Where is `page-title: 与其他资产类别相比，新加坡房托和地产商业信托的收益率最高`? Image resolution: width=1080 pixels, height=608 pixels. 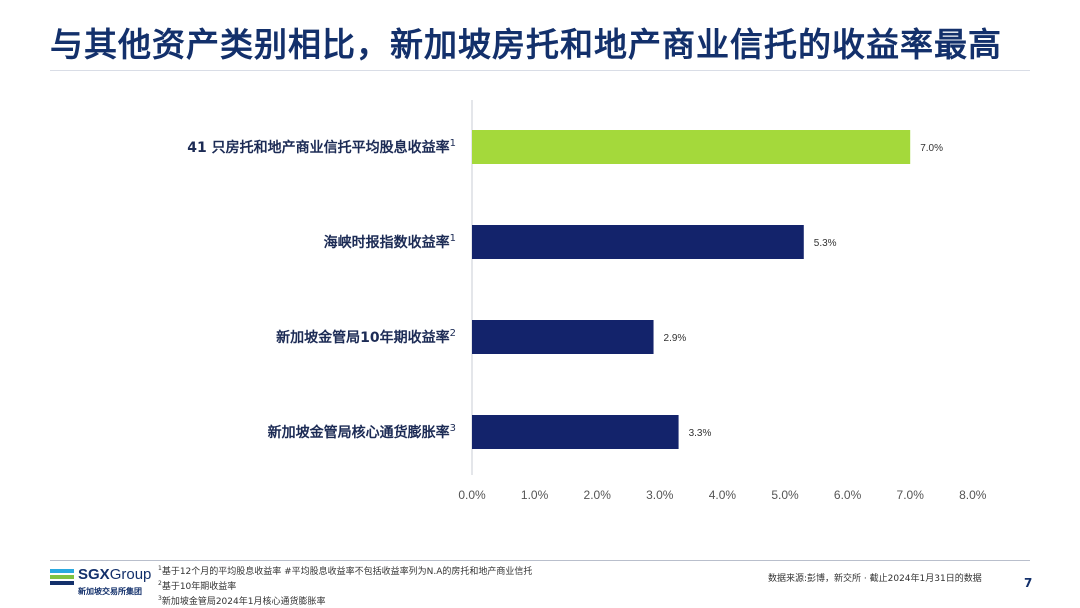 page-title: 与其他资产类别相比，新加坡房托和地产商业信托的收益率最高 is located at coordinates (526, 44).